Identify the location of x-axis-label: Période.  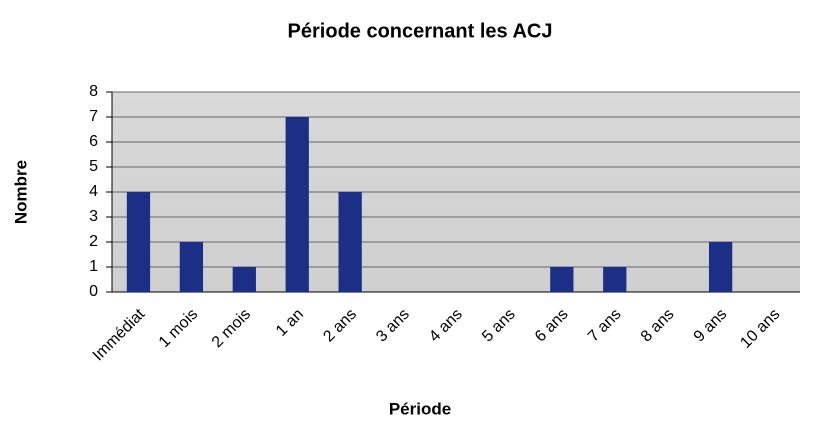
(420, 408).